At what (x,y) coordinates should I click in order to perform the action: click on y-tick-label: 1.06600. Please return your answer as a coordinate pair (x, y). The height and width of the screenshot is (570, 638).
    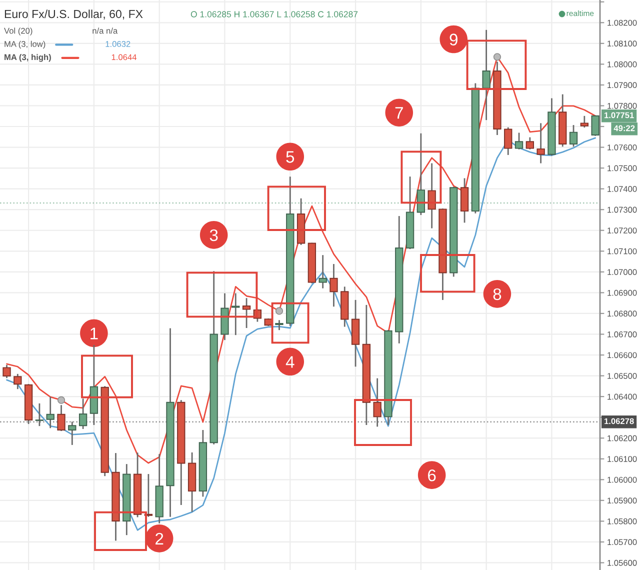
    Looking at the image, I should click on (622, 355).